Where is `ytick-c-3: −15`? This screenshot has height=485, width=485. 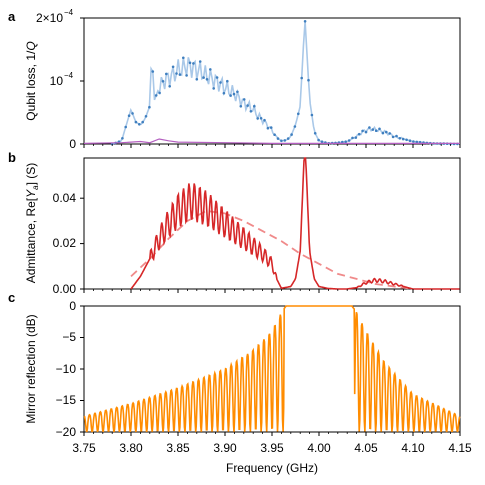 ytick-c-3: −15 is located at coordinates (66, 400).